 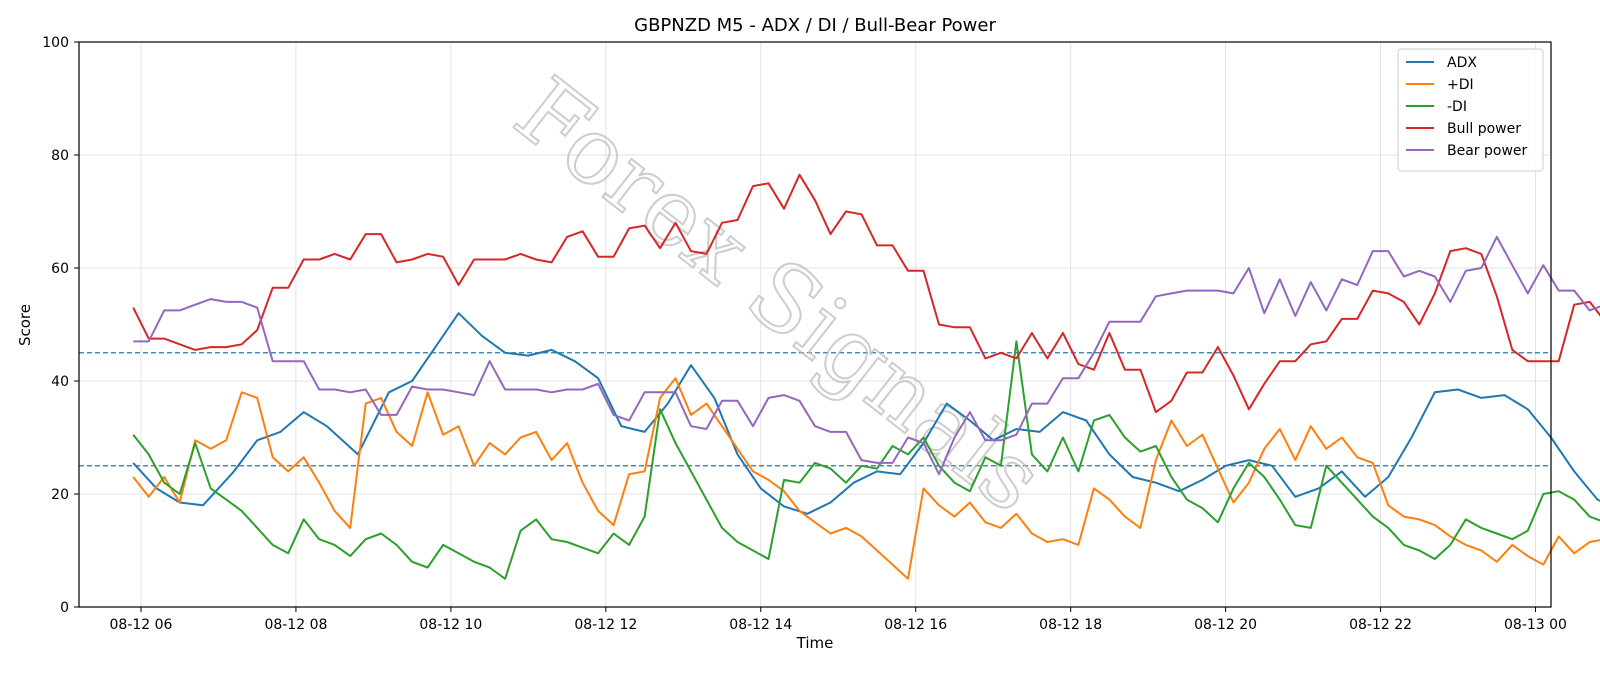 I want to click on x-tick-label: 08-12 12, so click(x=605, y=625).